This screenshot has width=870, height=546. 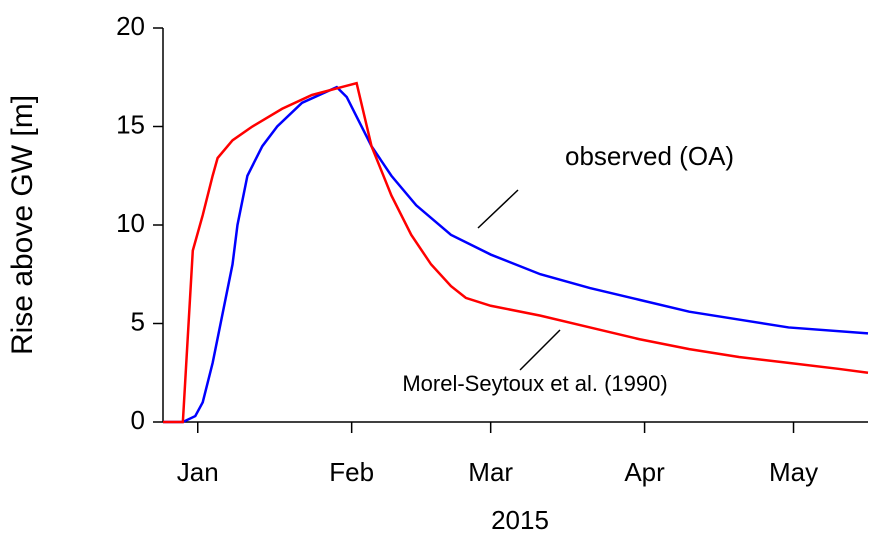 I want to click on y-tick-label: 15, so click(x=130, y=124).